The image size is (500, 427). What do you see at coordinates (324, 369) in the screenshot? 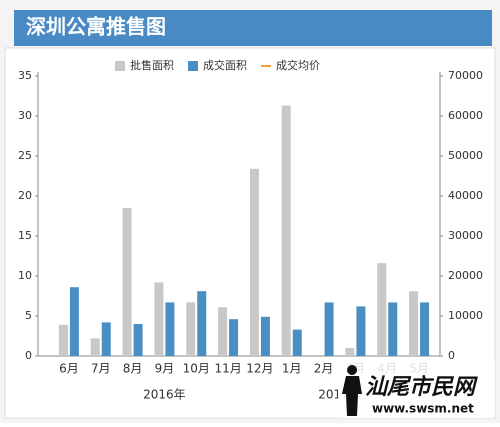
I see `x-tick-label: 2月` at bounding box center [324, 369].